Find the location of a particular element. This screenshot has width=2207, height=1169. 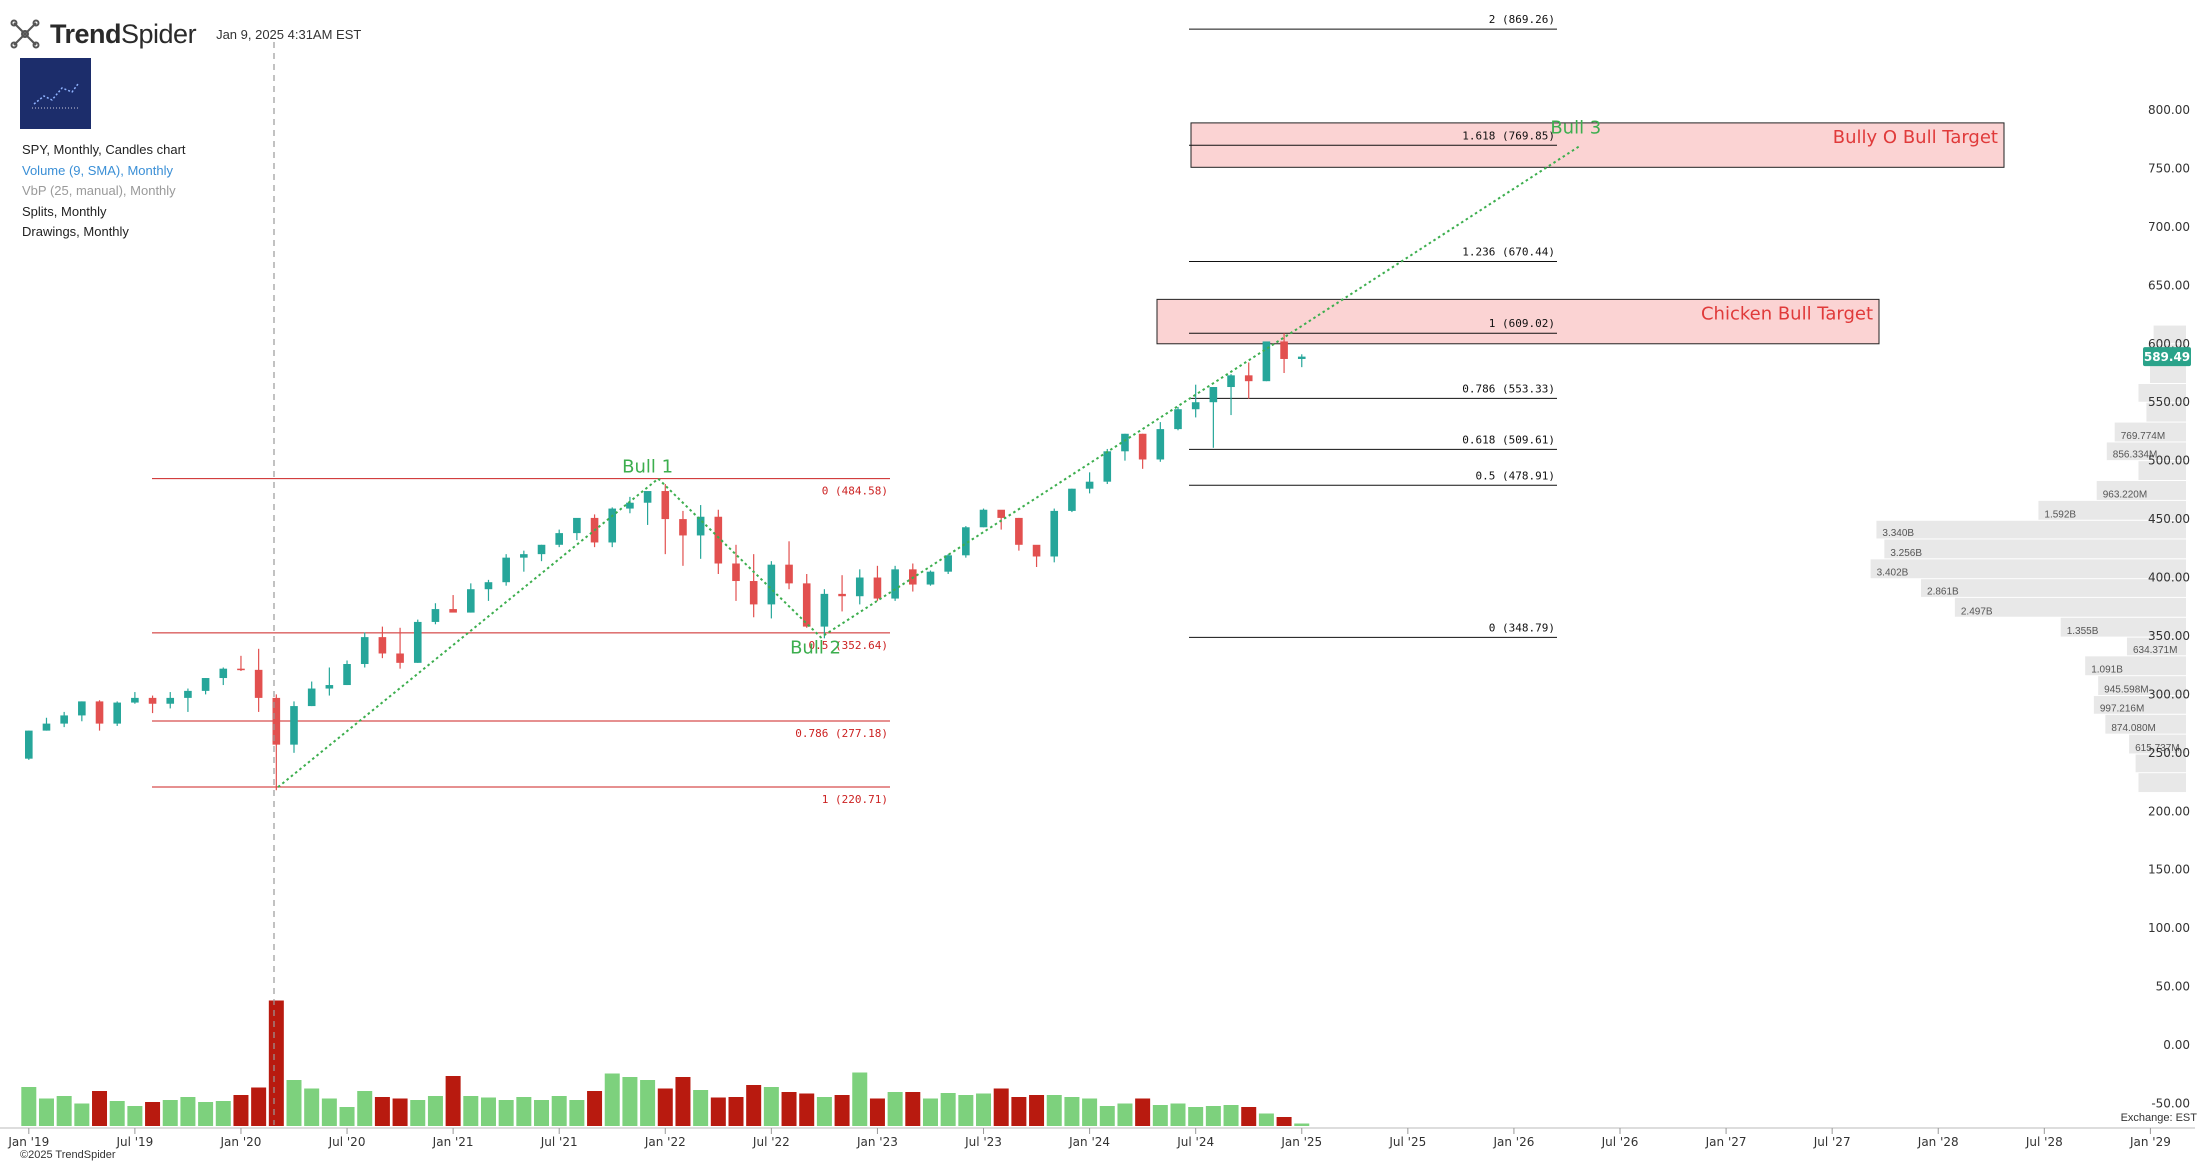

legend-vbp: VbP (25, manual), Monthly is located at coordinates (99, 190).